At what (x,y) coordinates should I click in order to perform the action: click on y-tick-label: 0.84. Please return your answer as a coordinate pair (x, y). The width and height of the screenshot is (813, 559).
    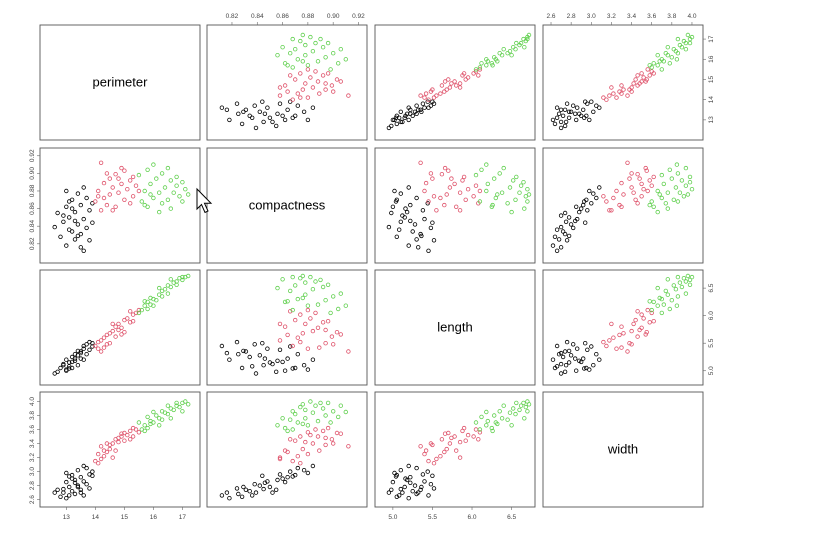
    Looking at the image, I should click on (32, 225).